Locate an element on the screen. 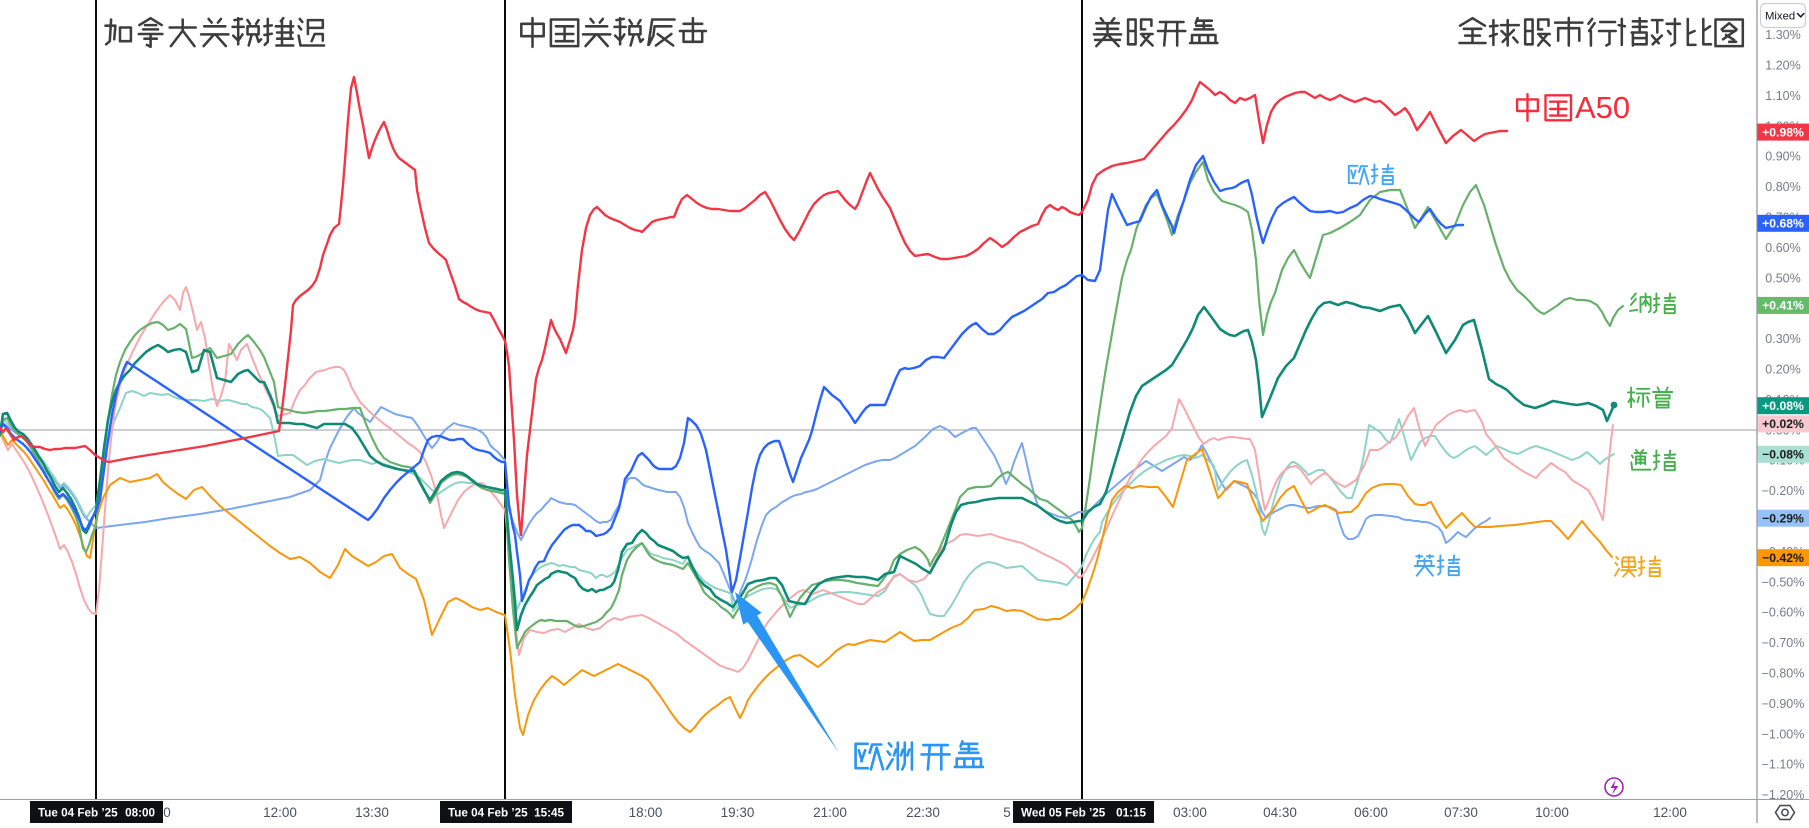  svg-text: Wed 05 Feb ’25 is located at coordinates (1063, 813).